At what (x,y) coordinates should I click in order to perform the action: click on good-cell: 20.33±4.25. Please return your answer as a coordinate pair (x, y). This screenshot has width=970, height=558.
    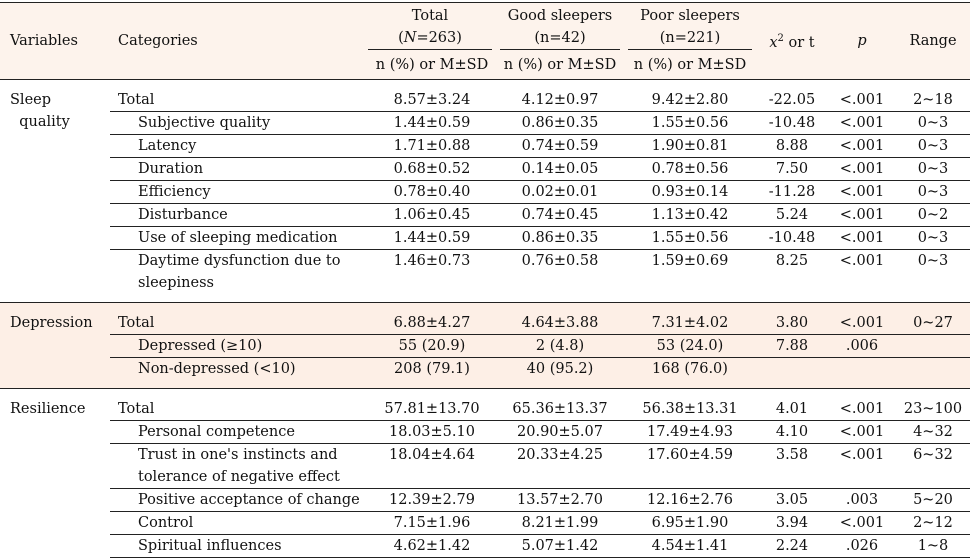
    Looking at the image, I should click on (560, 466).